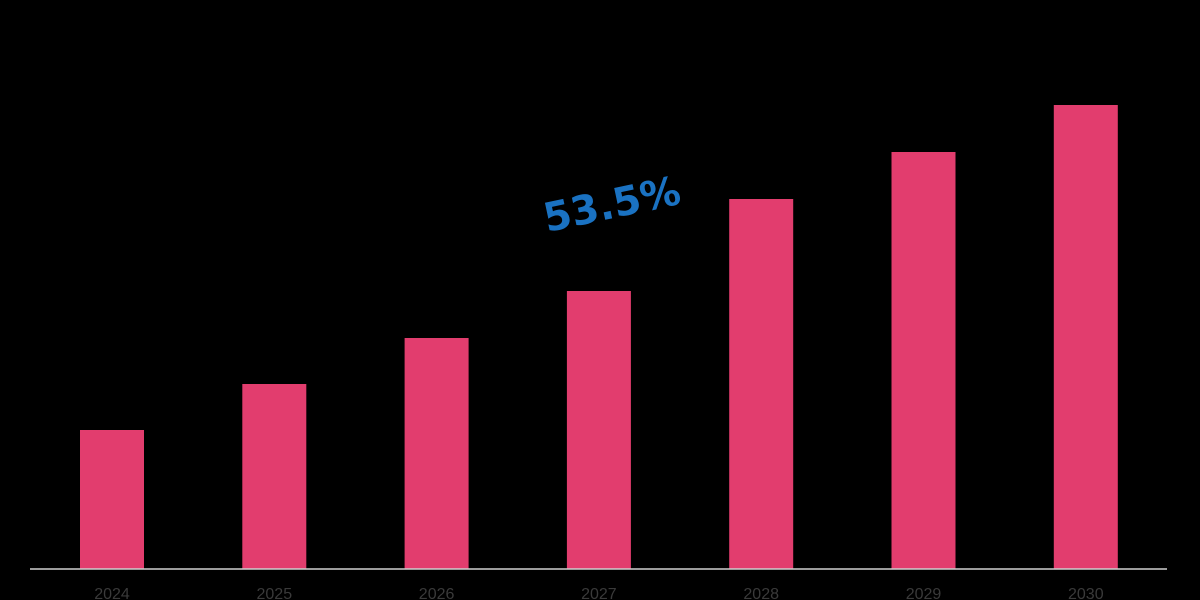 The width and height of the screenshot is (1200, 600). Describe the element at coordinates (611, 205) in the screenshot. I see `cagr-annotation: 53.5%` at that location.